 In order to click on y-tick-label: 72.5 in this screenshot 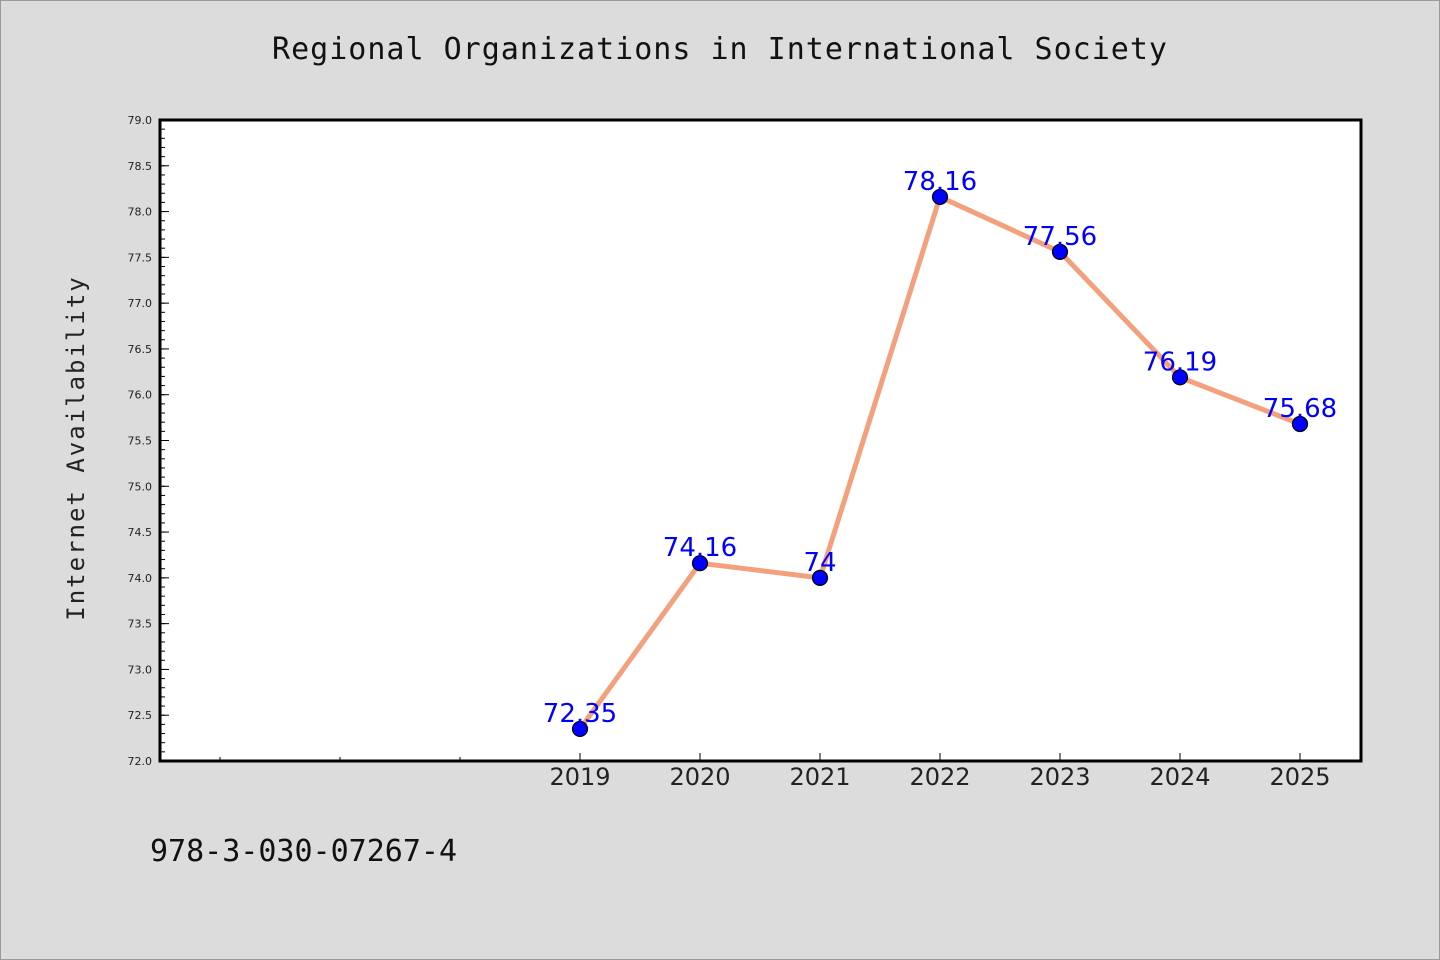, I will do `click(140, 715)`.